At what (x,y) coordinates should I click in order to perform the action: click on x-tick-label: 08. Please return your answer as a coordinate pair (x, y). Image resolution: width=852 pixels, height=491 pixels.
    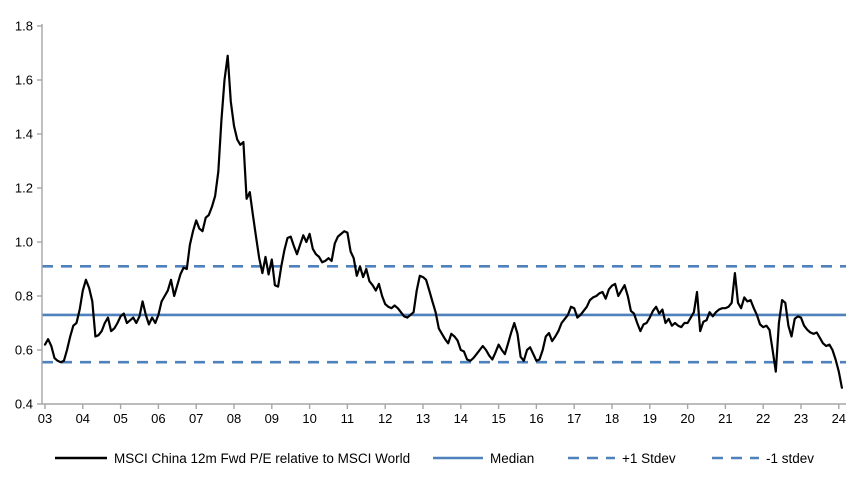
    Looking at the image, I should click on (234, 418).